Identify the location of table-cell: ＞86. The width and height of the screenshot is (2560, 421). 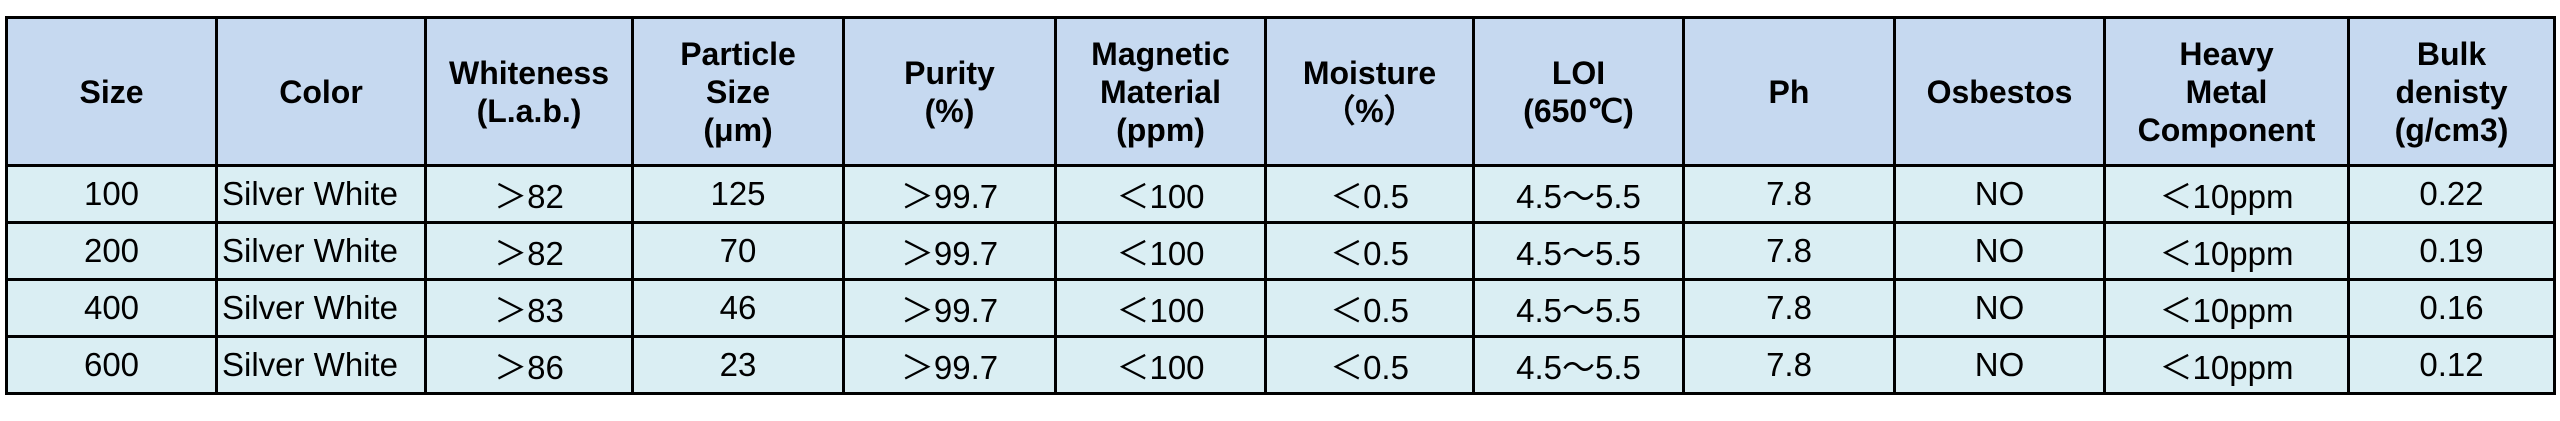
(529, 365).